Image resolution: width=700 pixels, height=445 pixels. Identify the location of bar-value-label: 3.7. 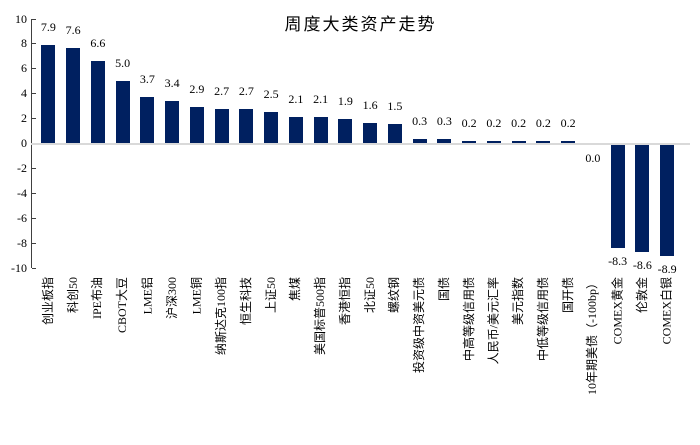
(147, 78).